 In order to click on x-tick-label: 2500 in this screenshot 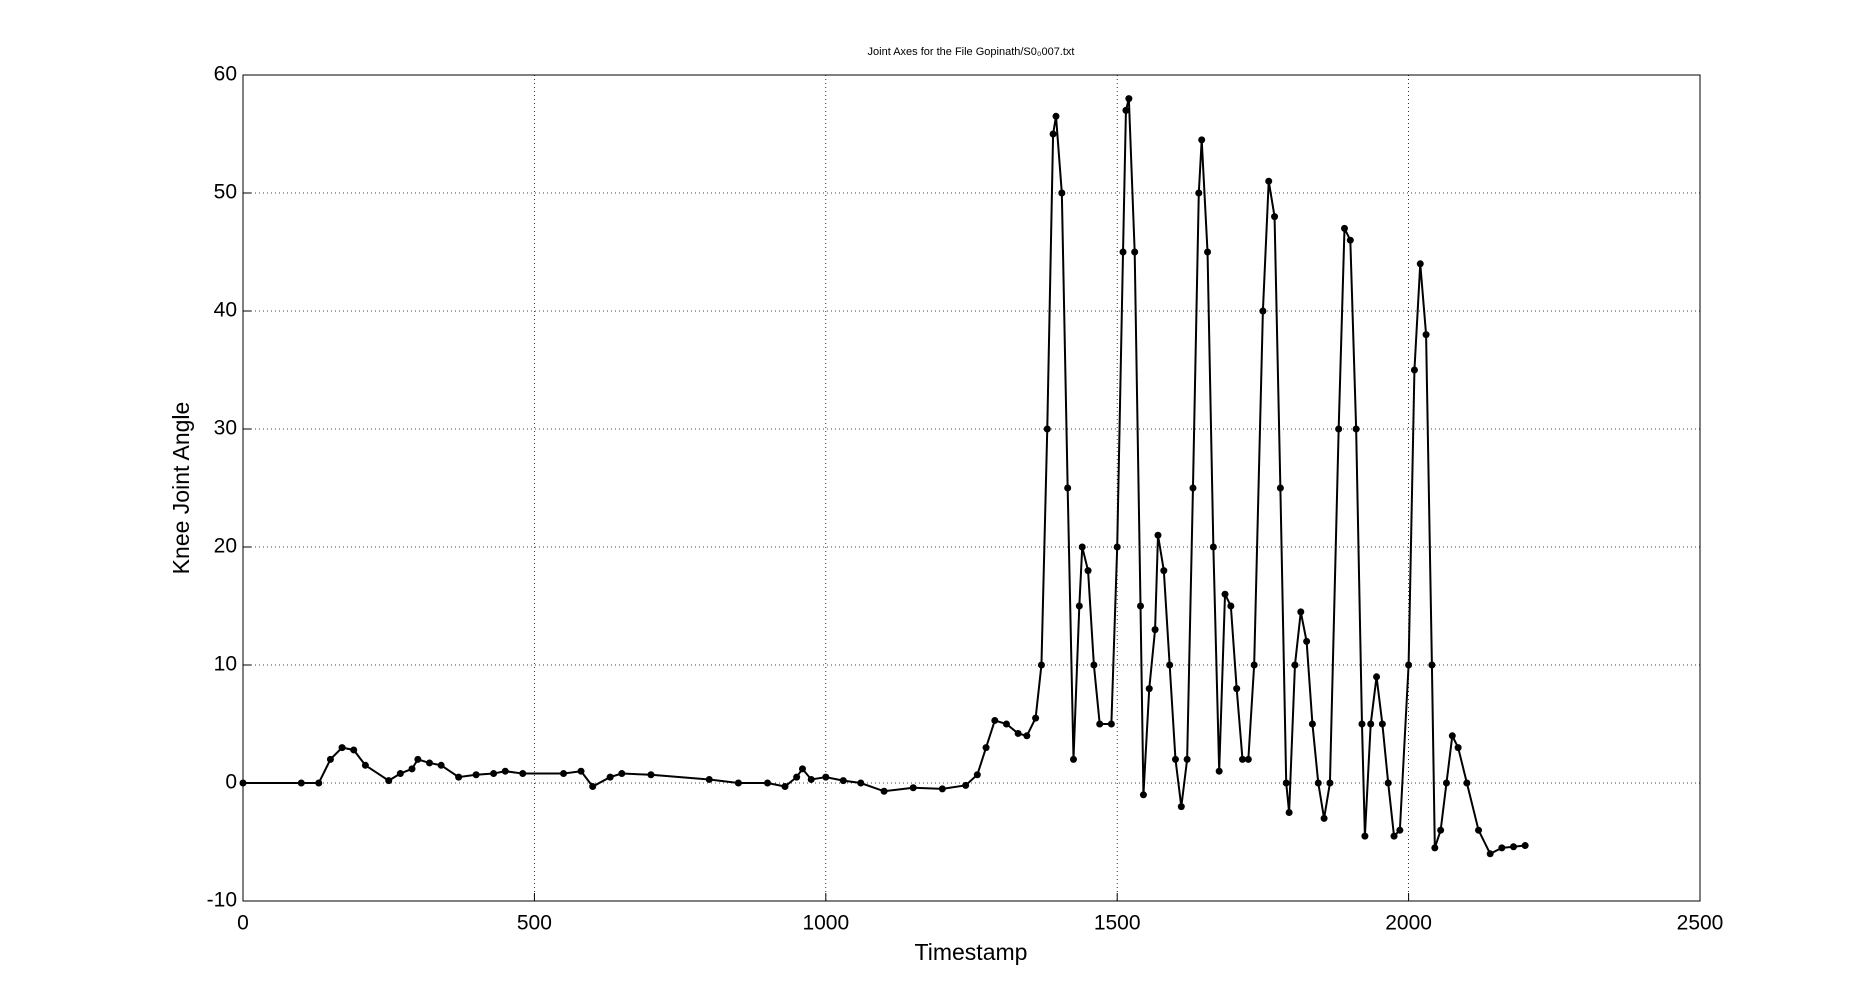, I will do `click(1700, 923)`.